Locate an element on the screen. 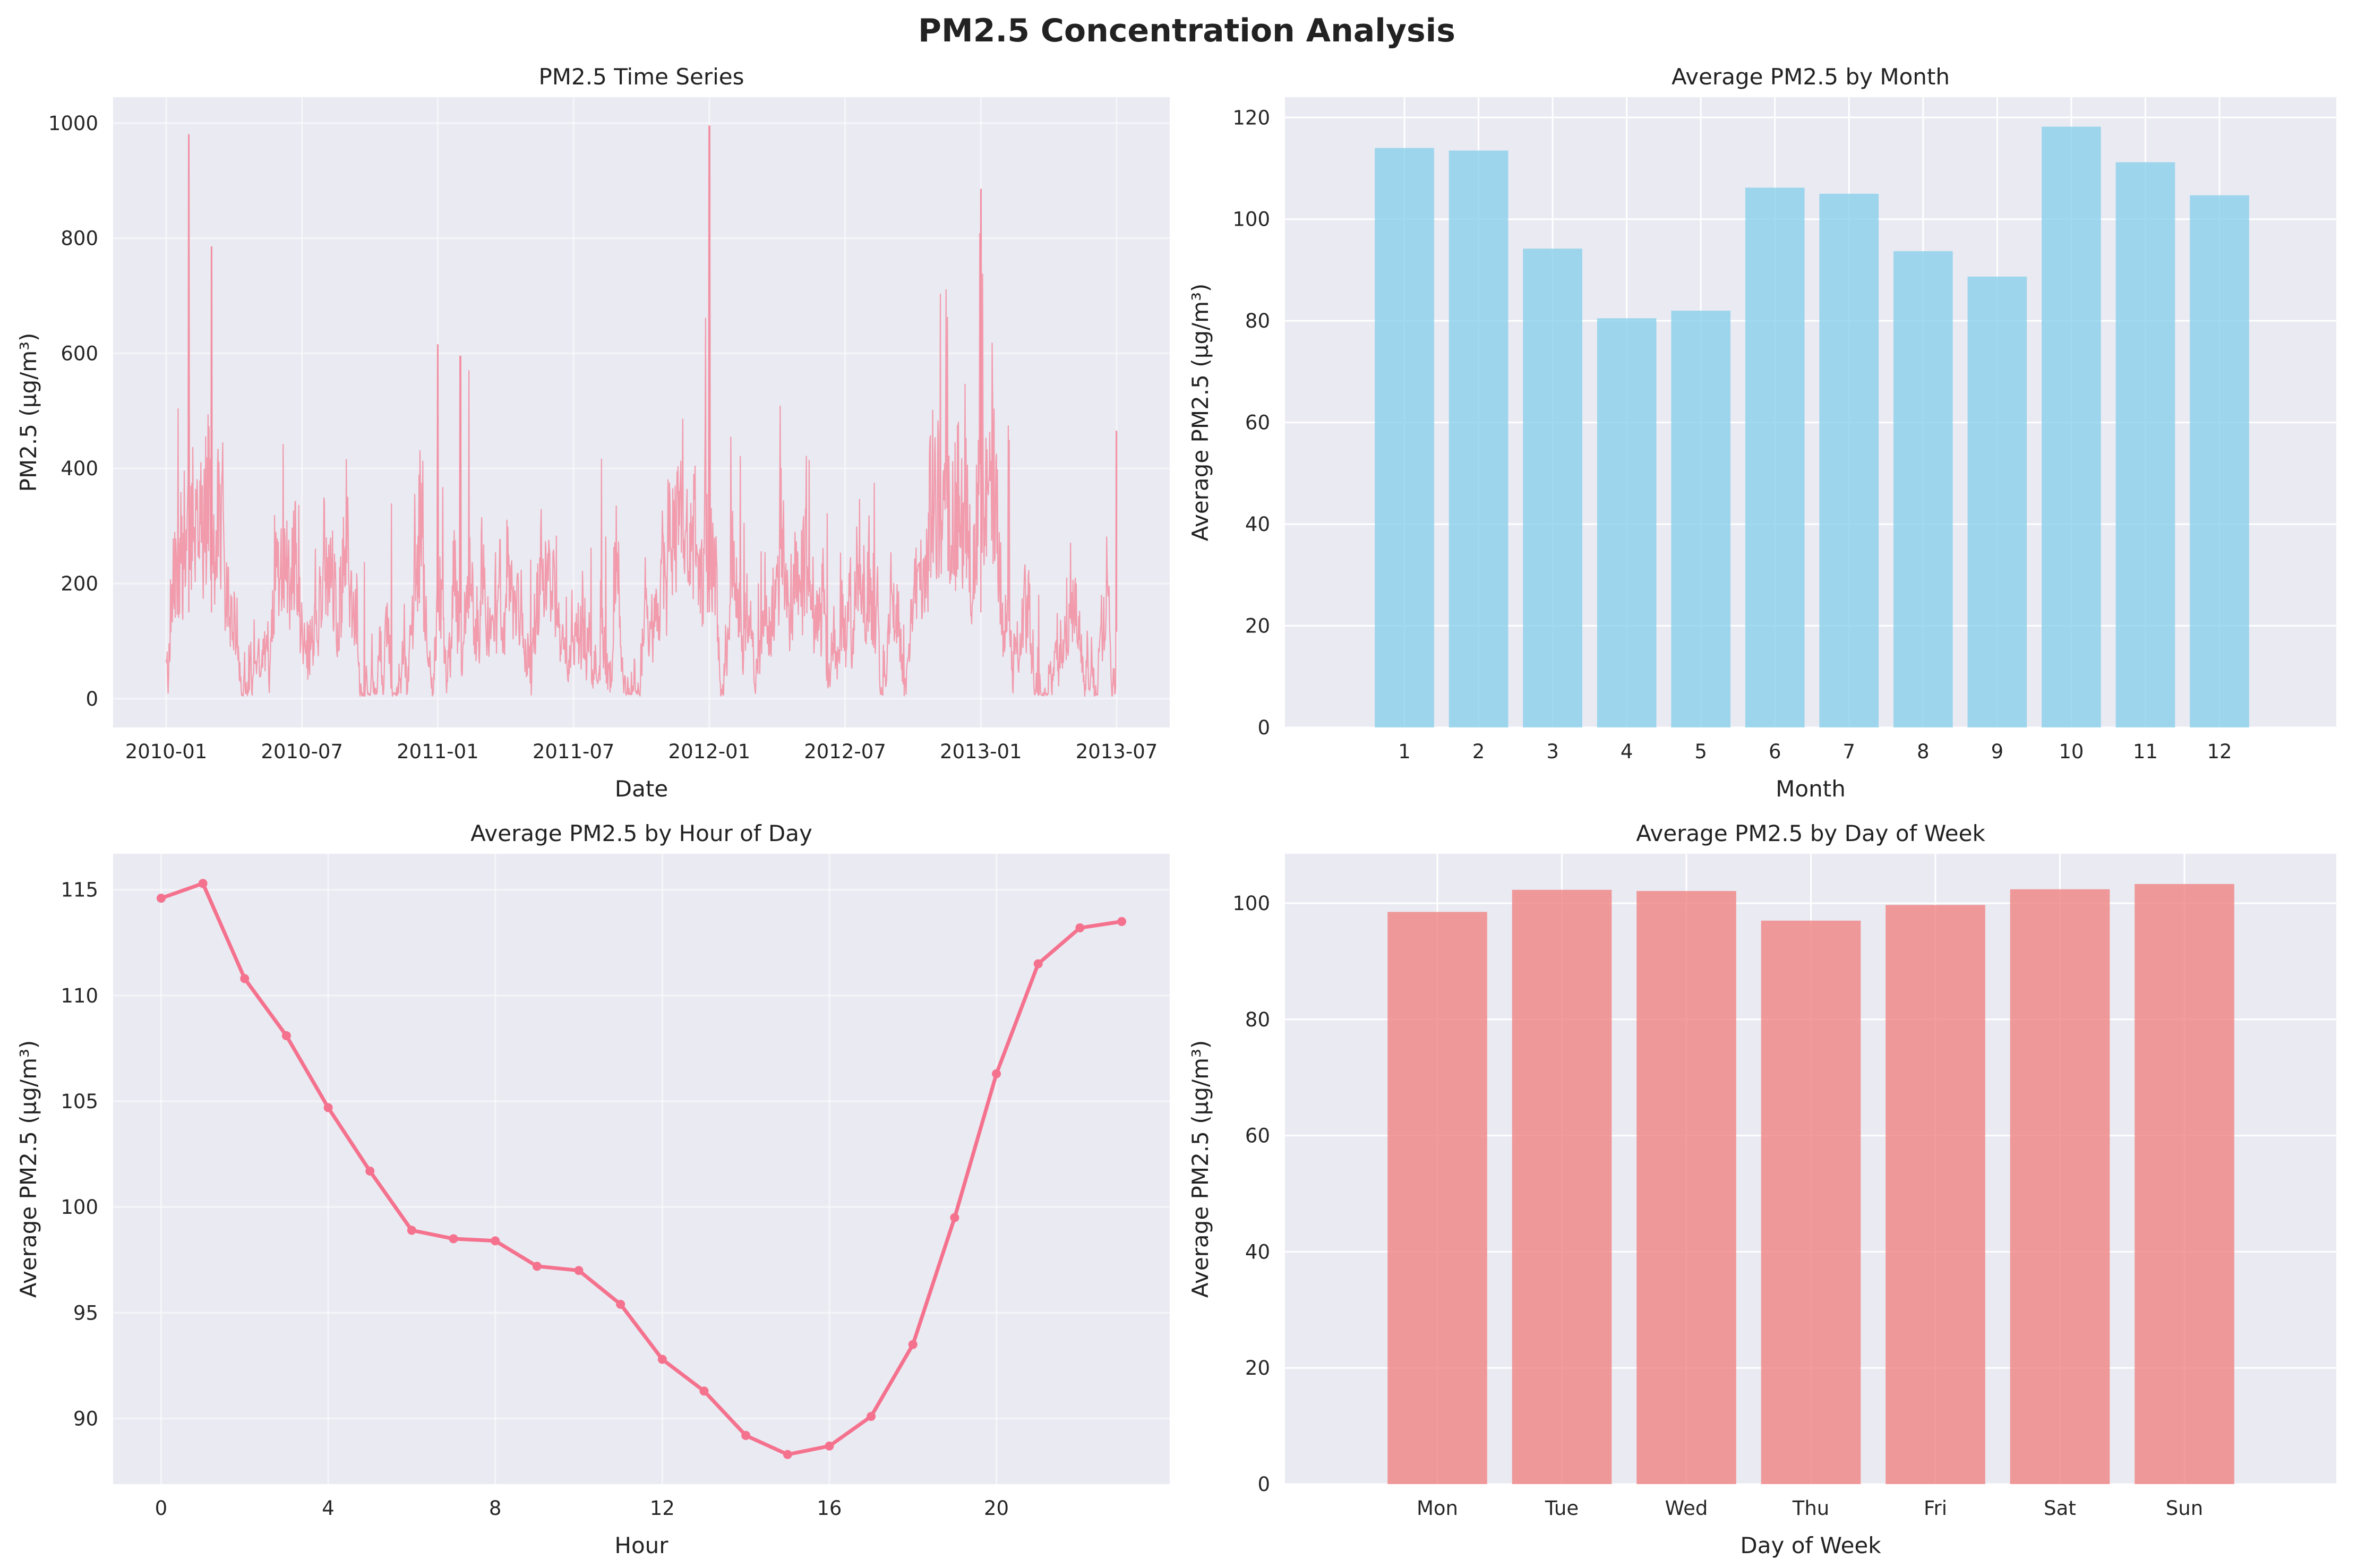 Image resolution: width=2374 pixels, height=1568 pixels. monthly-xtick-label: 1 is located at coordinates (1404, 751).